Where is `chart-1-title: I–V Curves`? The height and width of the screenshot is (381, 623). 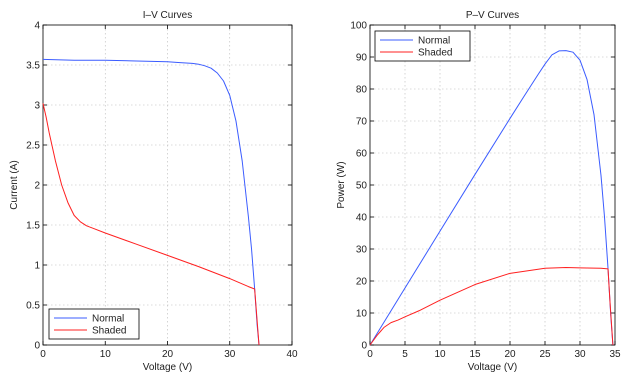 chart-1-title: I–V Curves is located at coordinates (167, 15).